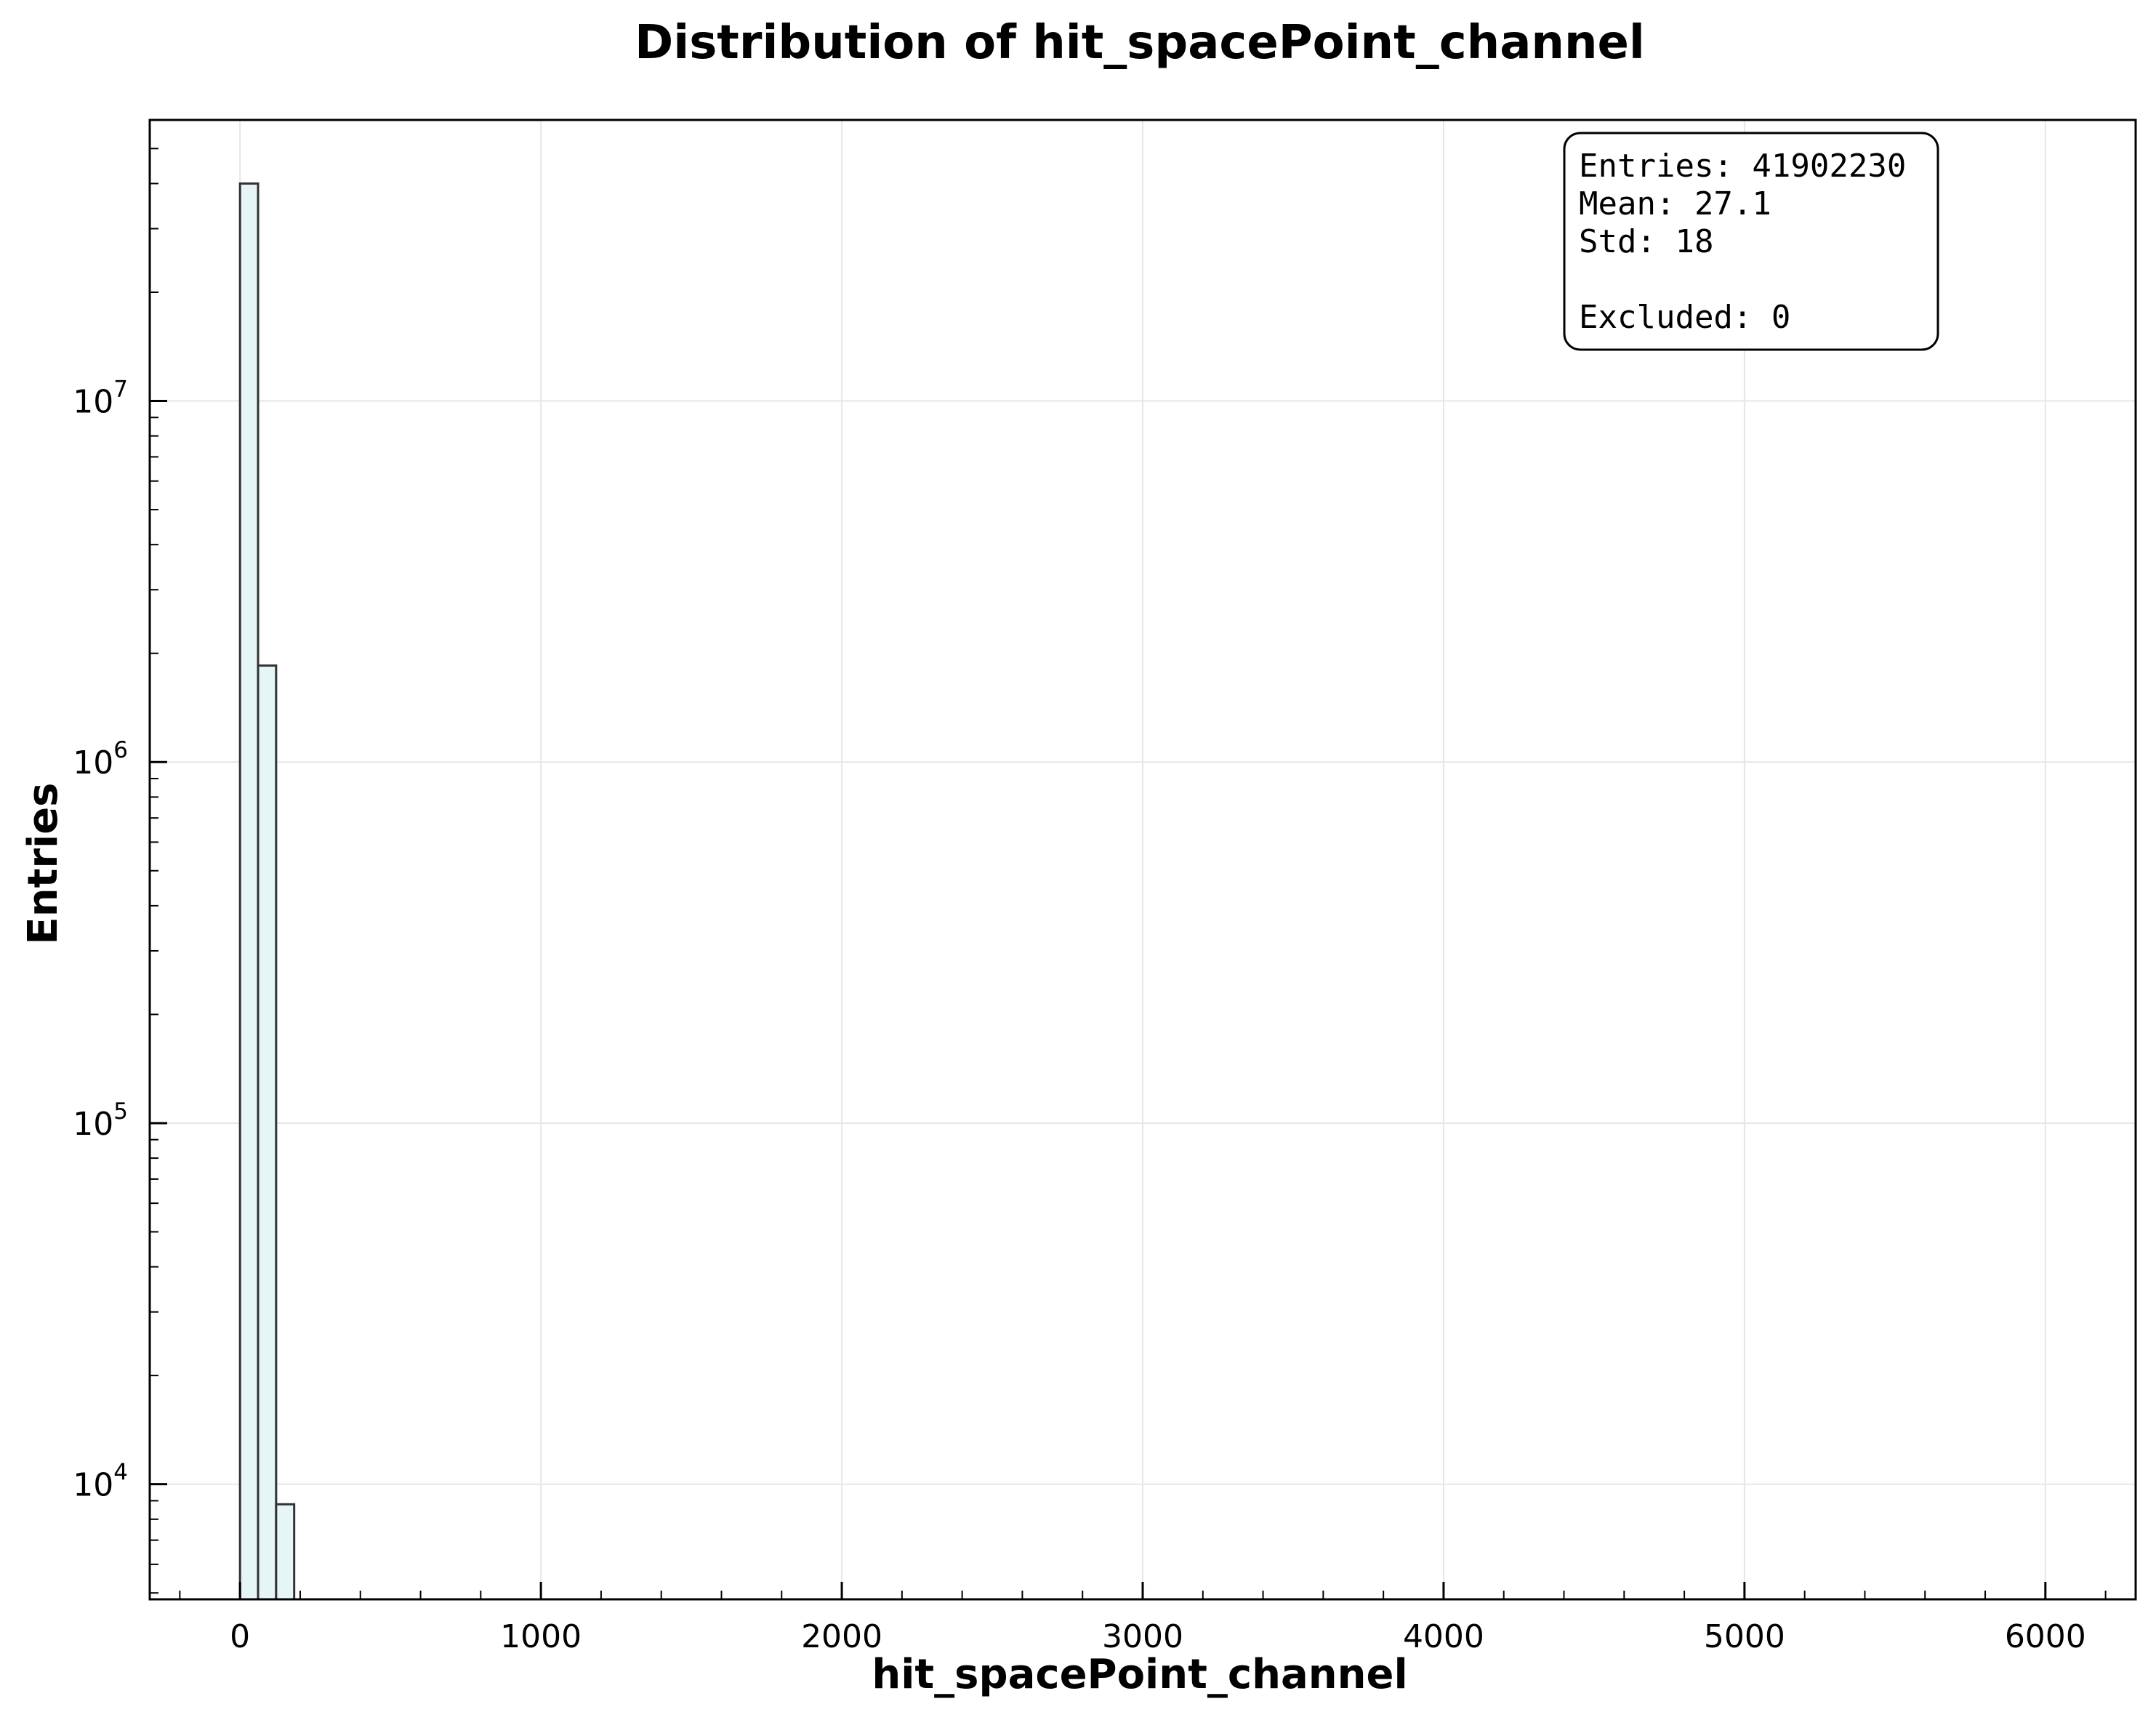  What do you see at coordinates (1140, 43) in the screenshot?
I see `chart-title: Distribution of hit_spacePoint_channel` at bounding box center [1140, 43].